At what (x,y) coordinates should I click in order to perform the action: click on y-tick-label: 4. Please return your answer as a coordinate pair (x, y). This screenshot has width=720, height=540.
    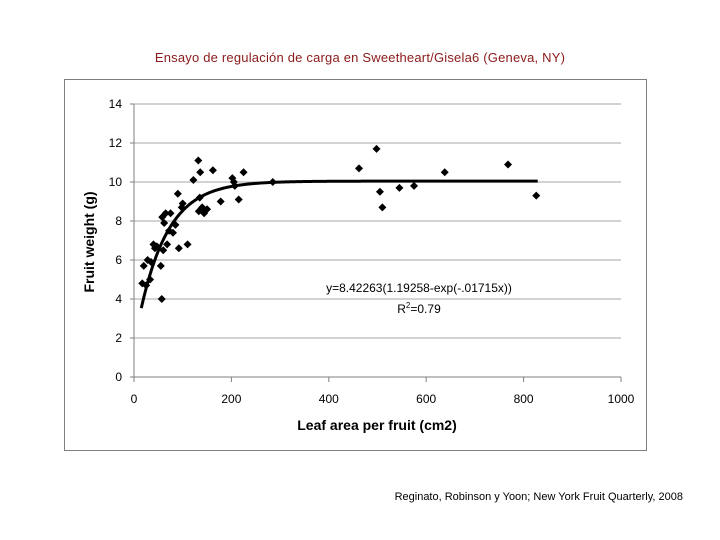
    Looking at the image, I should click on (118, 299).